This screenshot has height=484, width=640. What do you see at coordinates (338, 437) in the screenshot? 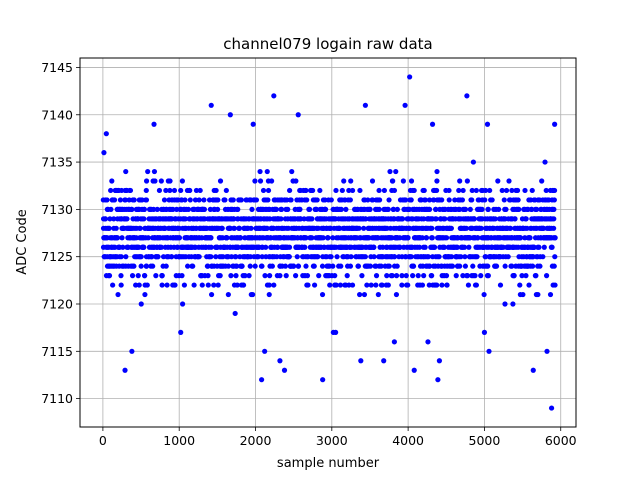
I see `x-axis-ticks: 0 1000 2000 3000 4000 5000 6000` at bounding box center [338, 437].